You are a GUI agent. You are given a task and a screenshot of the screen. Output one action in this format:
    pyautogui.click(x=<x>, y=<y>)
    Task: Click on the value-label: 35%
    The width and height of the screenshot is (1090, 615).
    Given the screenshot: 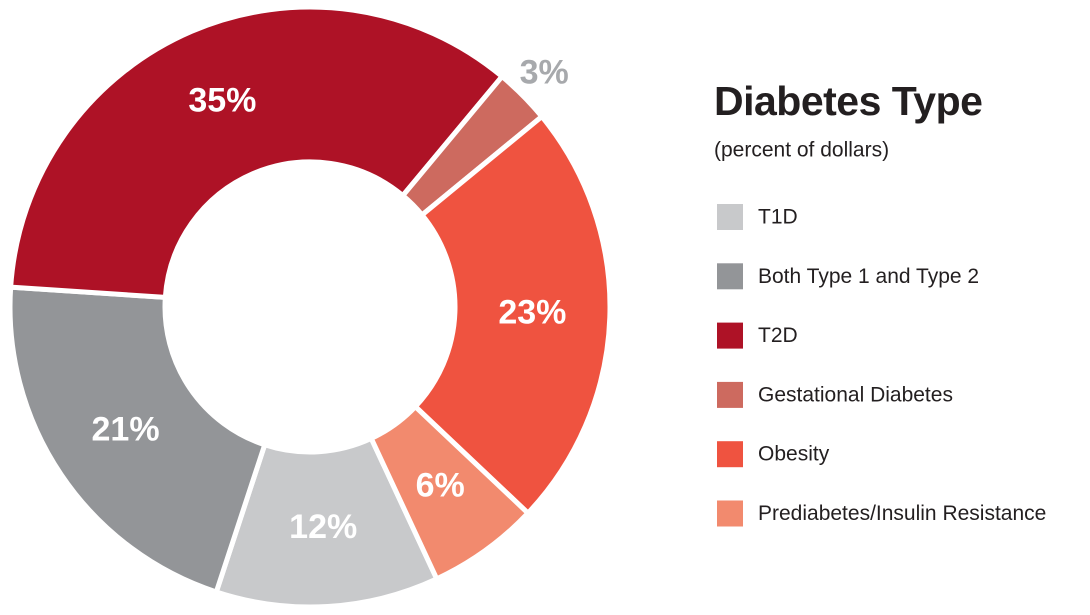 What is the action you would take?
    pyautogui.click(x=222, y=100)
    